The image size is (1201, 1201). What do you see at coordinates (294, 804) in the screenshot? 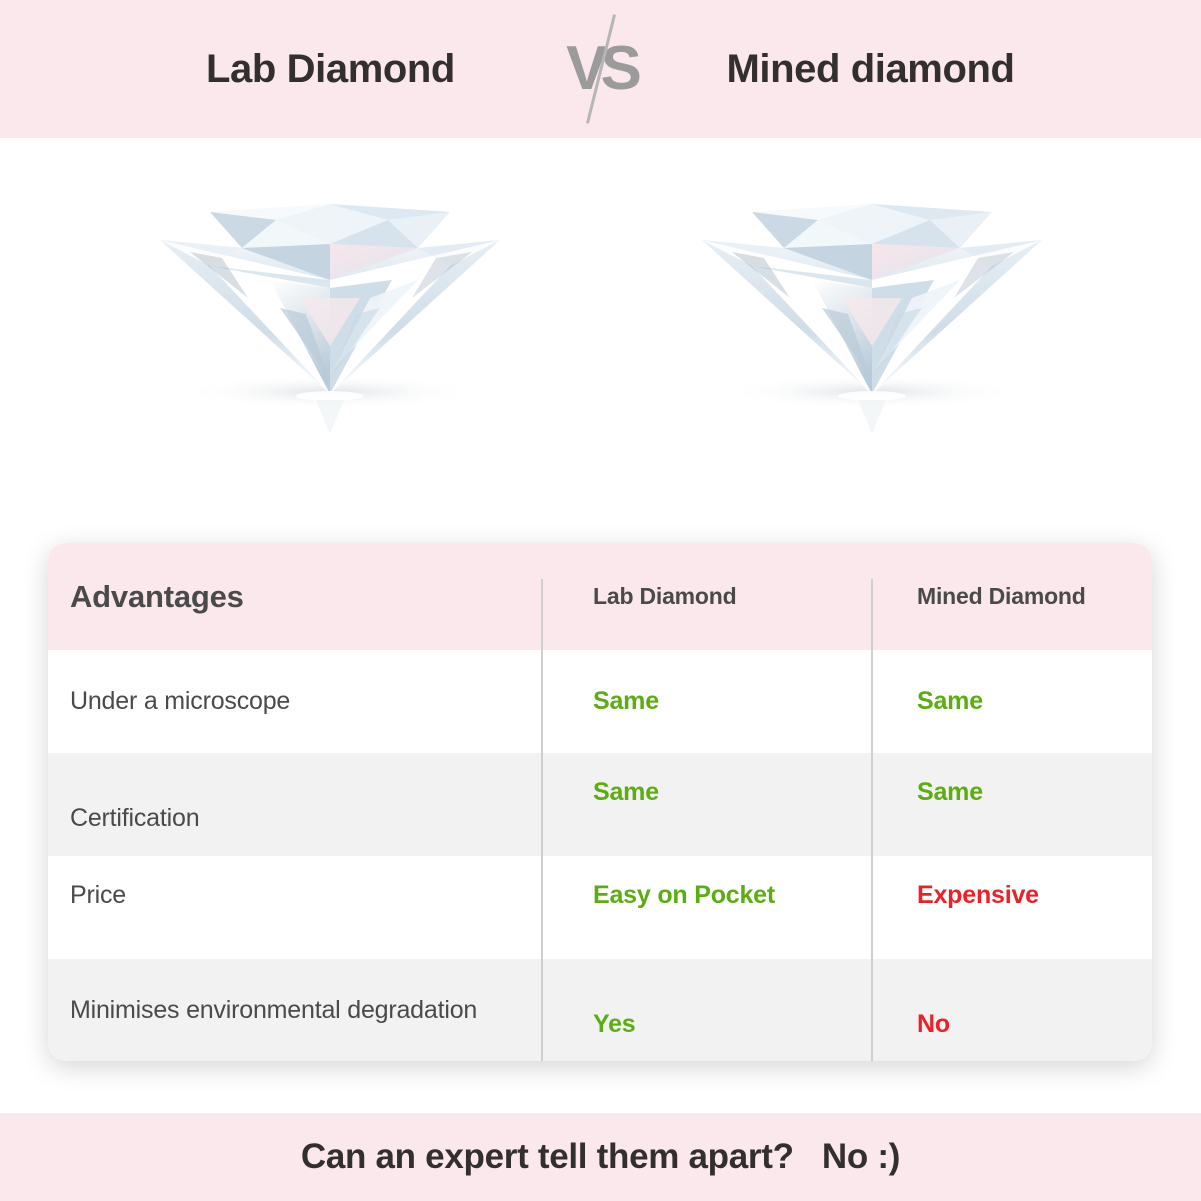
I see `row-feature-cell: Certification` at bounding box center [294, 804].